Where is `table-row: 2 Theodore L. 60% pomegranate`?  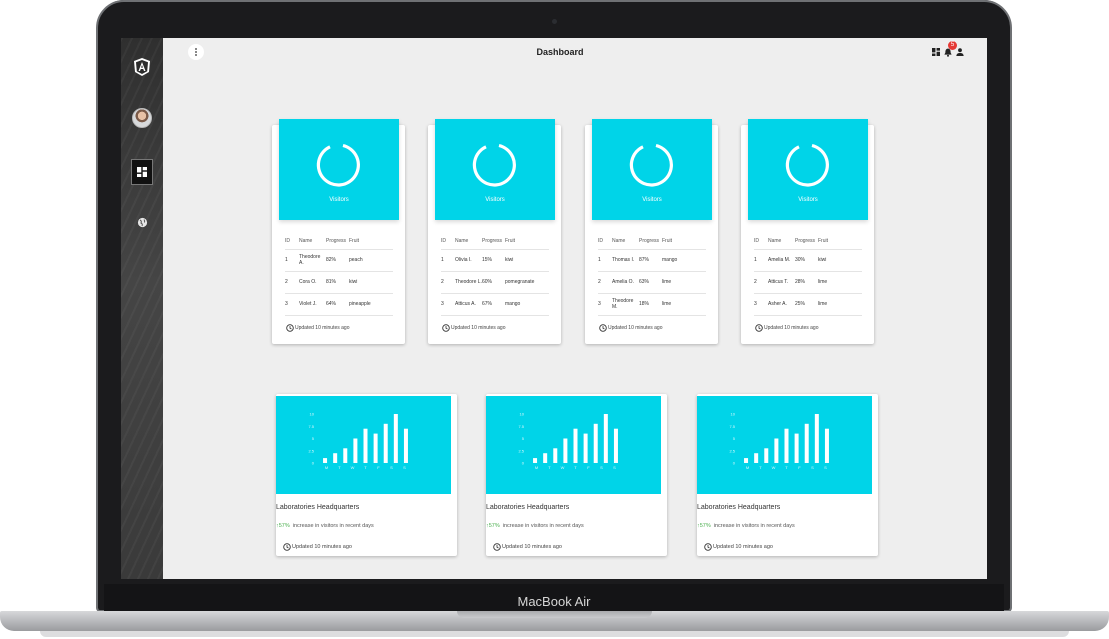 table-row: 2 Theodore L. 60% pomegranate is located at coordinates (495, 282).